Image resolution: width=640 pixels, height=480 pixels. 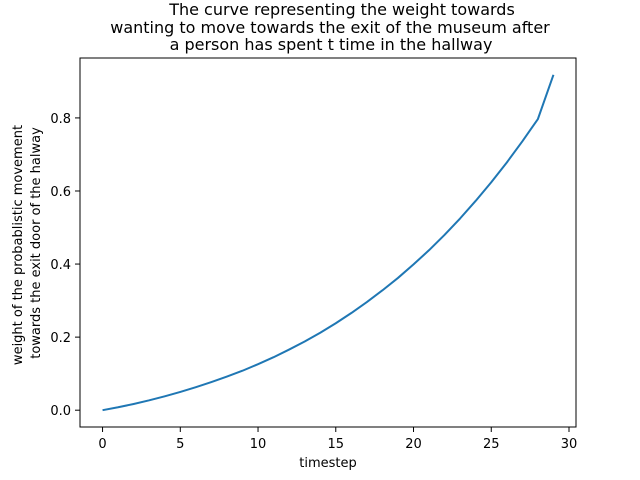 I want to click on x-tick-label: 20, so click(x=413, y=444).